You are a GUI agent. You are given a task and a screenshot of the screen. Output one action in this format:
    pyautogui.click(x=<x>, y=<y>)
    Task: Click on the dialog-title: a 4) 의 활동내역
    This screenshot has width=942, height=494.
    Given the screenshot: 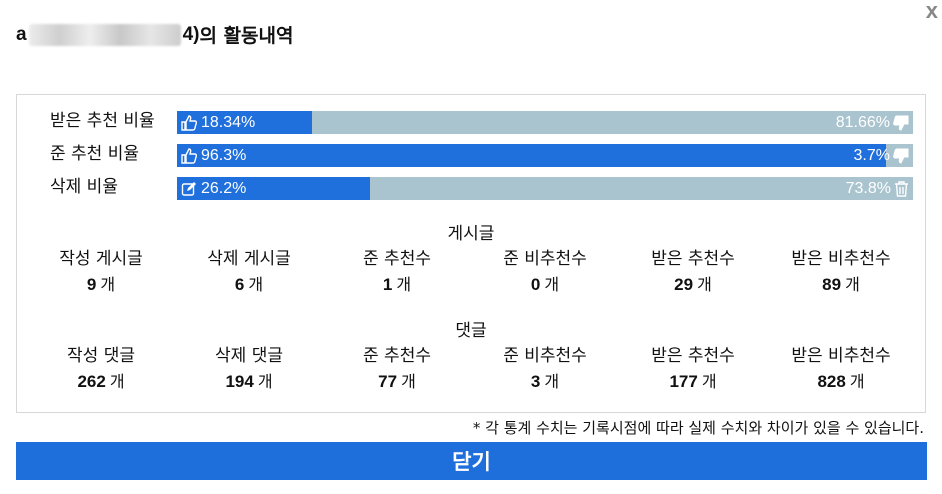 What is the action you would take?
    pyautogui.click(x=155, y=34)
    